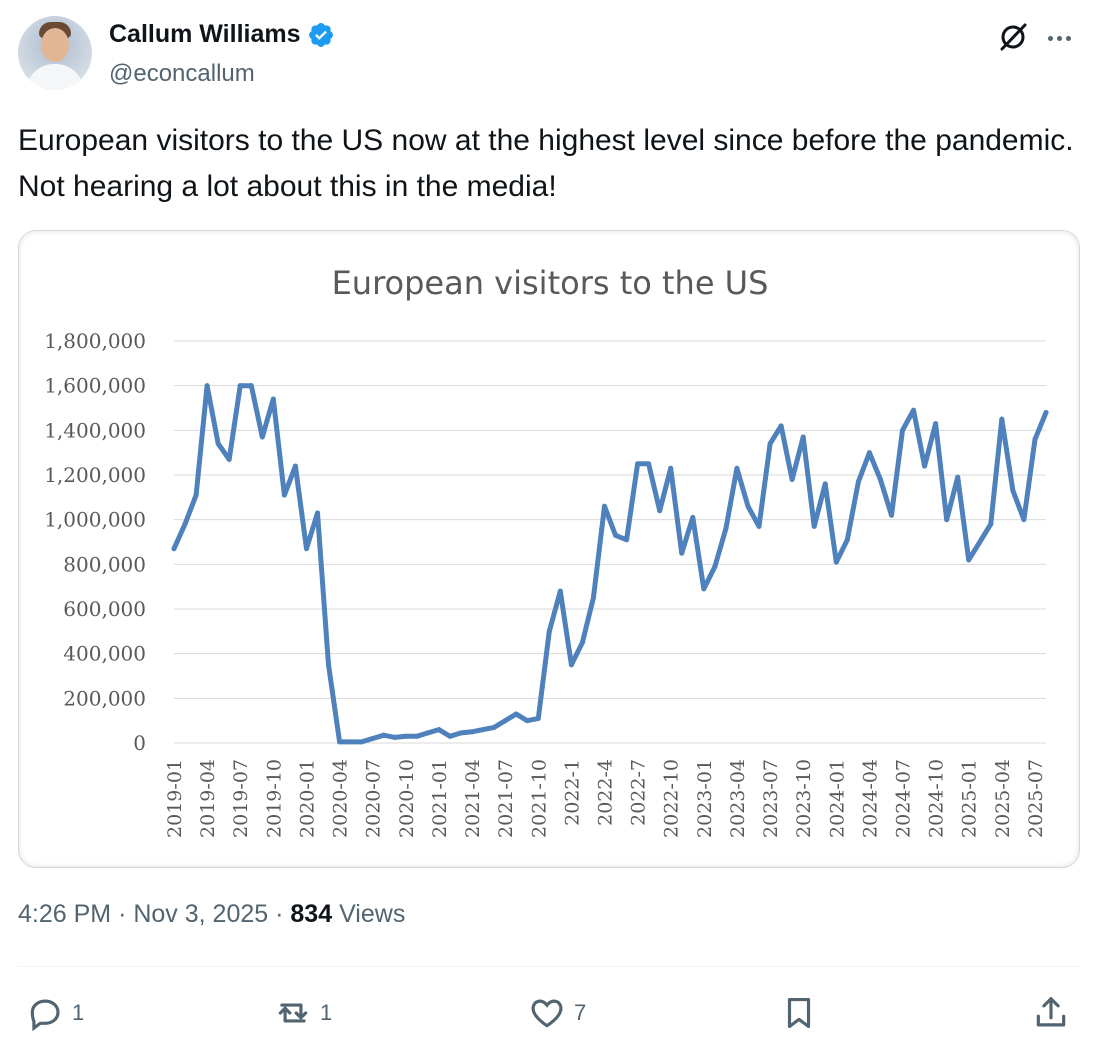 The image size is (1094, 1046). I want to click on x-tick-label: 2019-07, so click(241, 798).